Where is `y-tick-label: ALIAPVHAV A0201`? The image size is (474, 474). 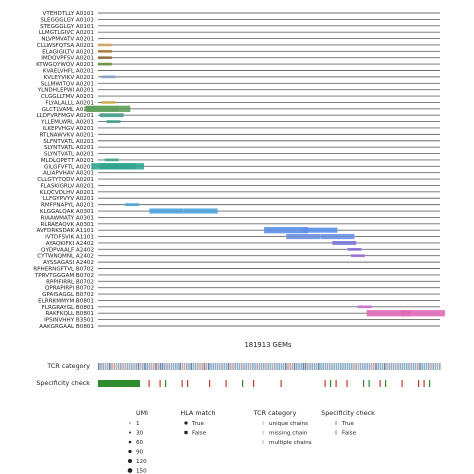
y-tick-label: ALIAPVHAV A0201 is located at coordinates (68, 174).